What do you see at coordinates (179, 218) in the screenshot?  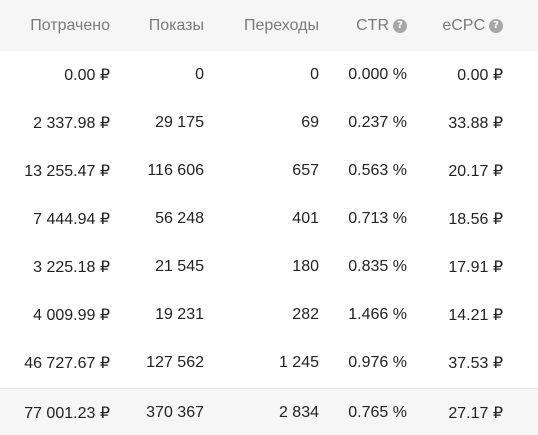 I see `cell-impressions: 56 248` at bounding box center [179, 218].